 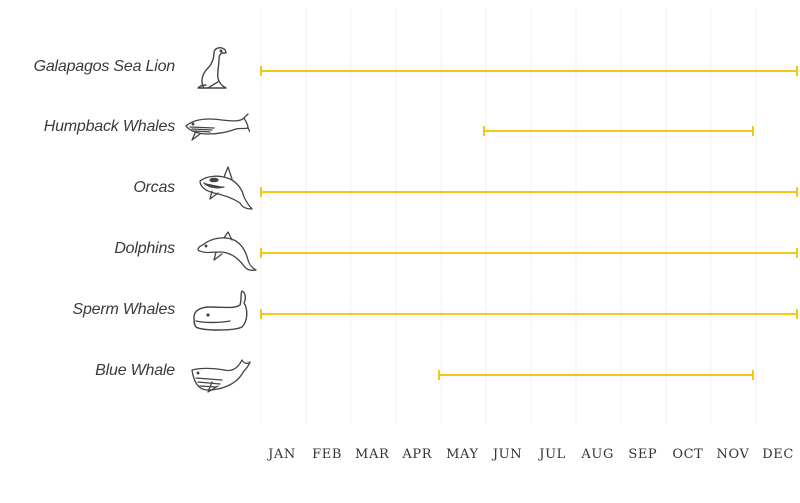 What do you see at coordinates (327, 454) in the screenshot?
I see `x-tick-label: FEB` at bounding box center [327, 454].